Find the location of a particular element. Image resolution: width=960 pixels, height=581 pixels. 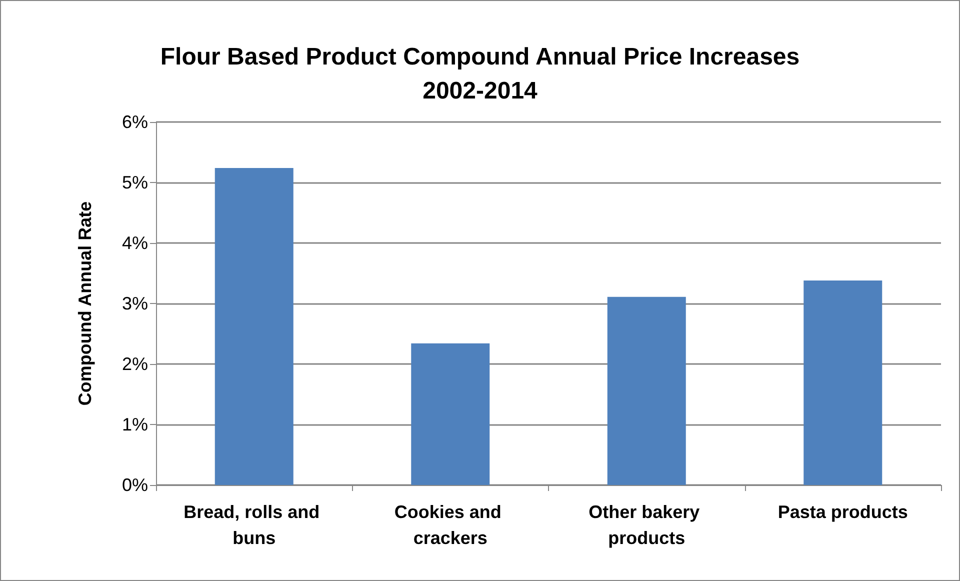

y-tick-label: 2% is located at coordinates (135, 364).